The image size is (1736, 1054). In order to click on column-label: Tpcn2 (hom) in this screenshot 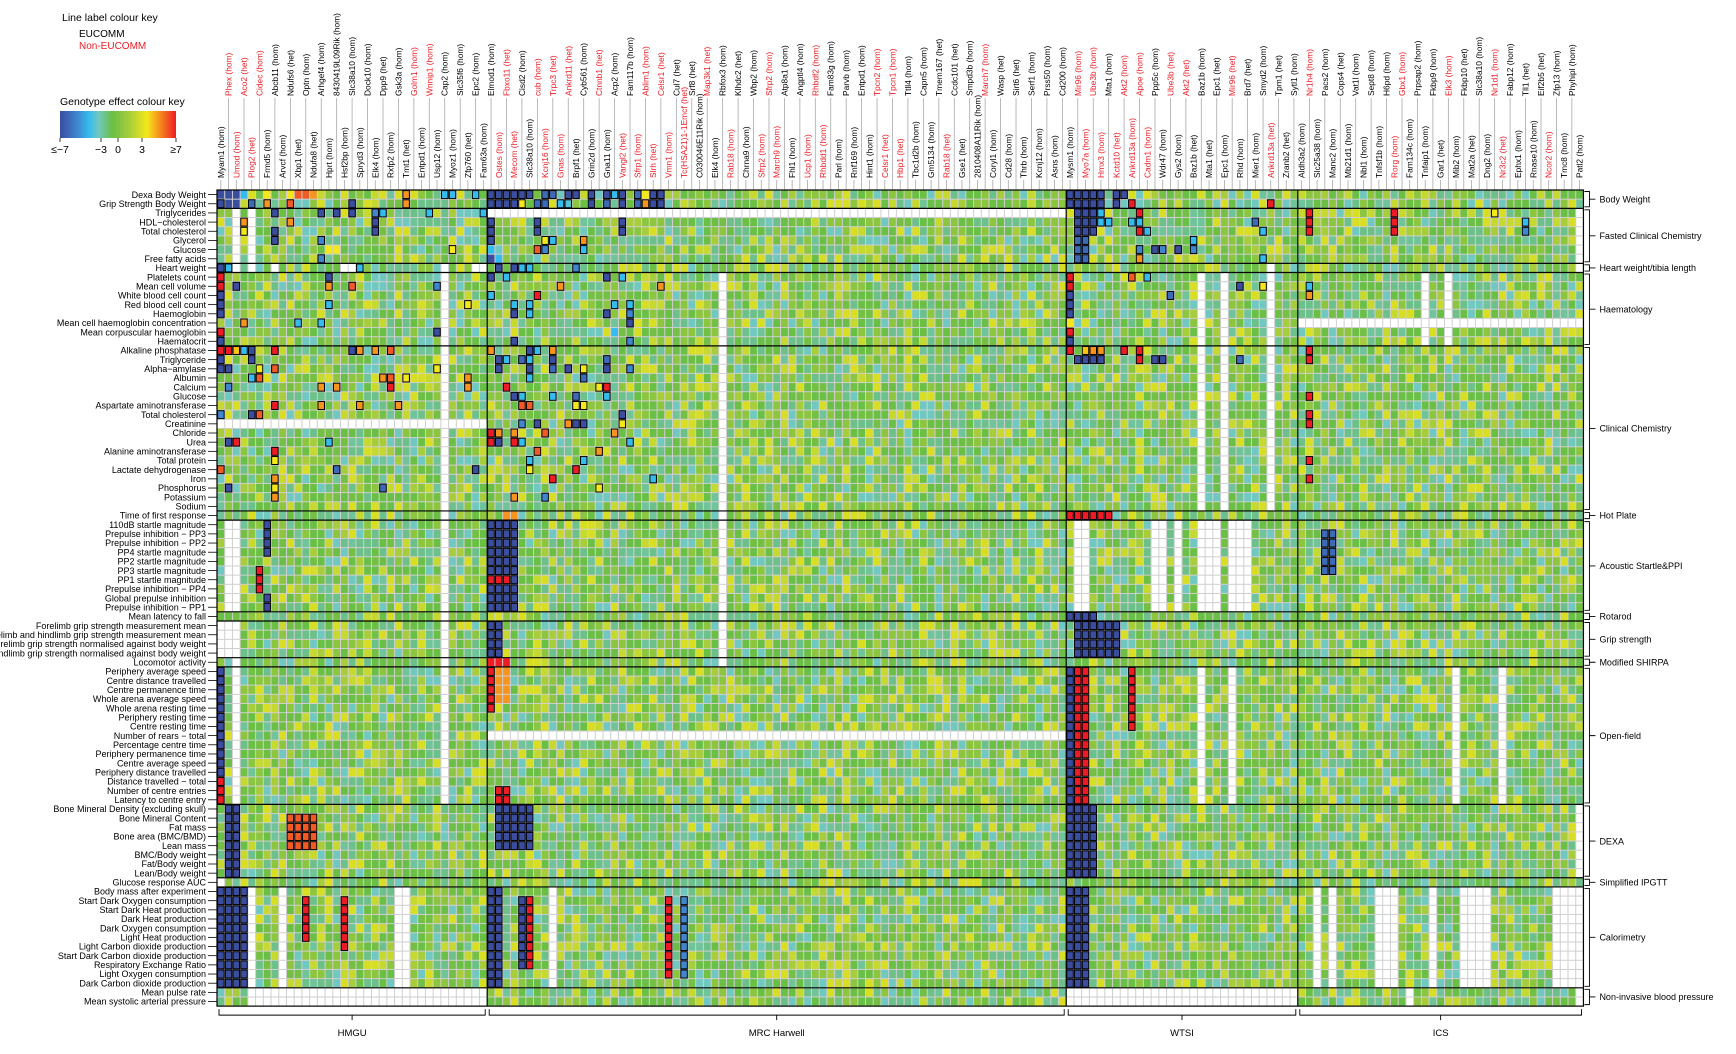, I will do `click(877, 72)`.